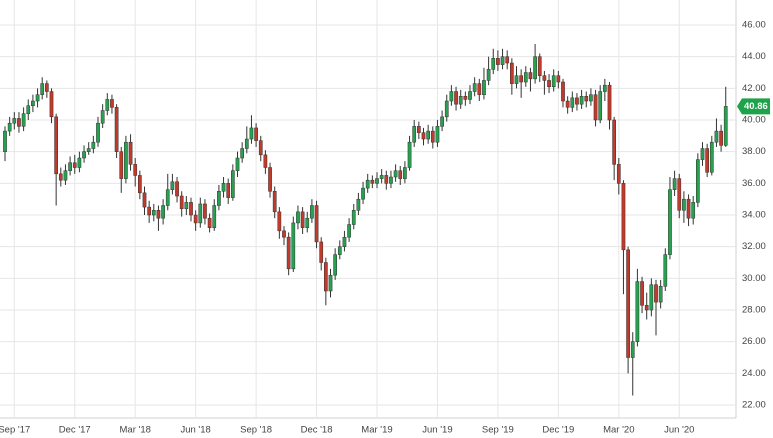 The image size is (773, 438). I want to click on y-tick-label: 26.00, so click(754, 341).